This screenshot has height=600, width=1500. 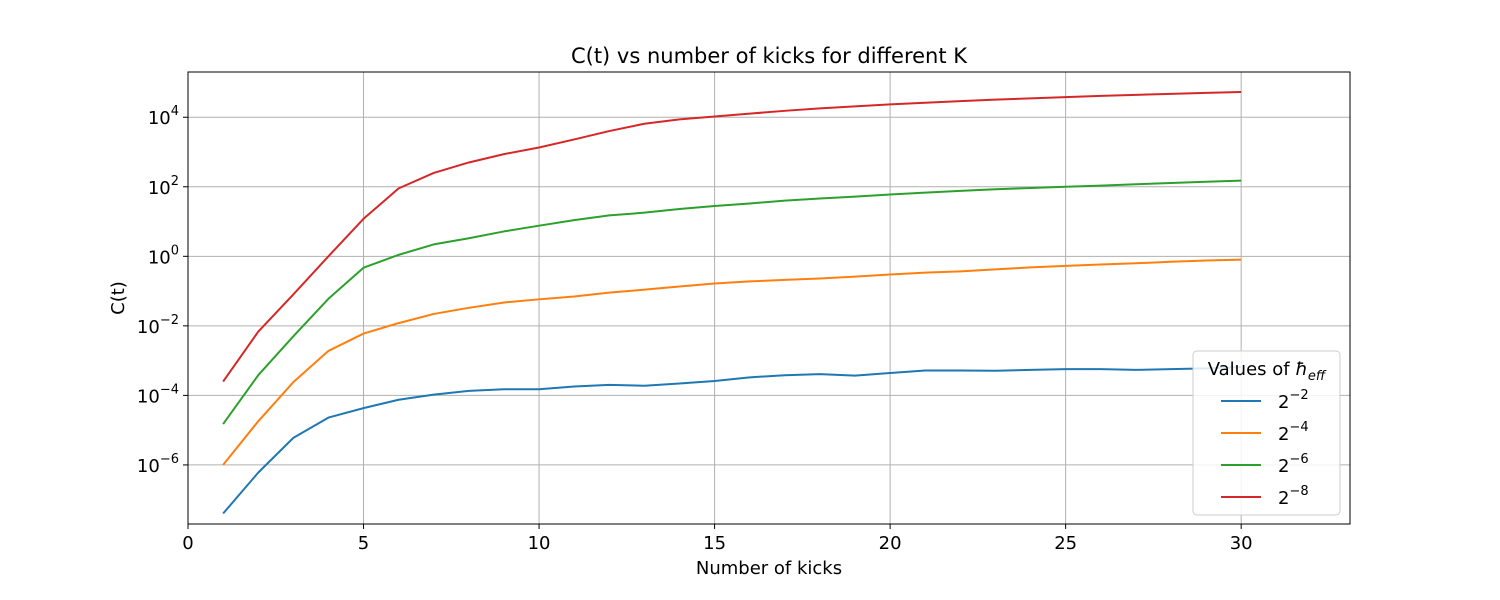 What do you see at coordinates (1298, 491) in the screenshot?
I see `legend-entry-exponent: −8` at bounding box center [1298, 491].